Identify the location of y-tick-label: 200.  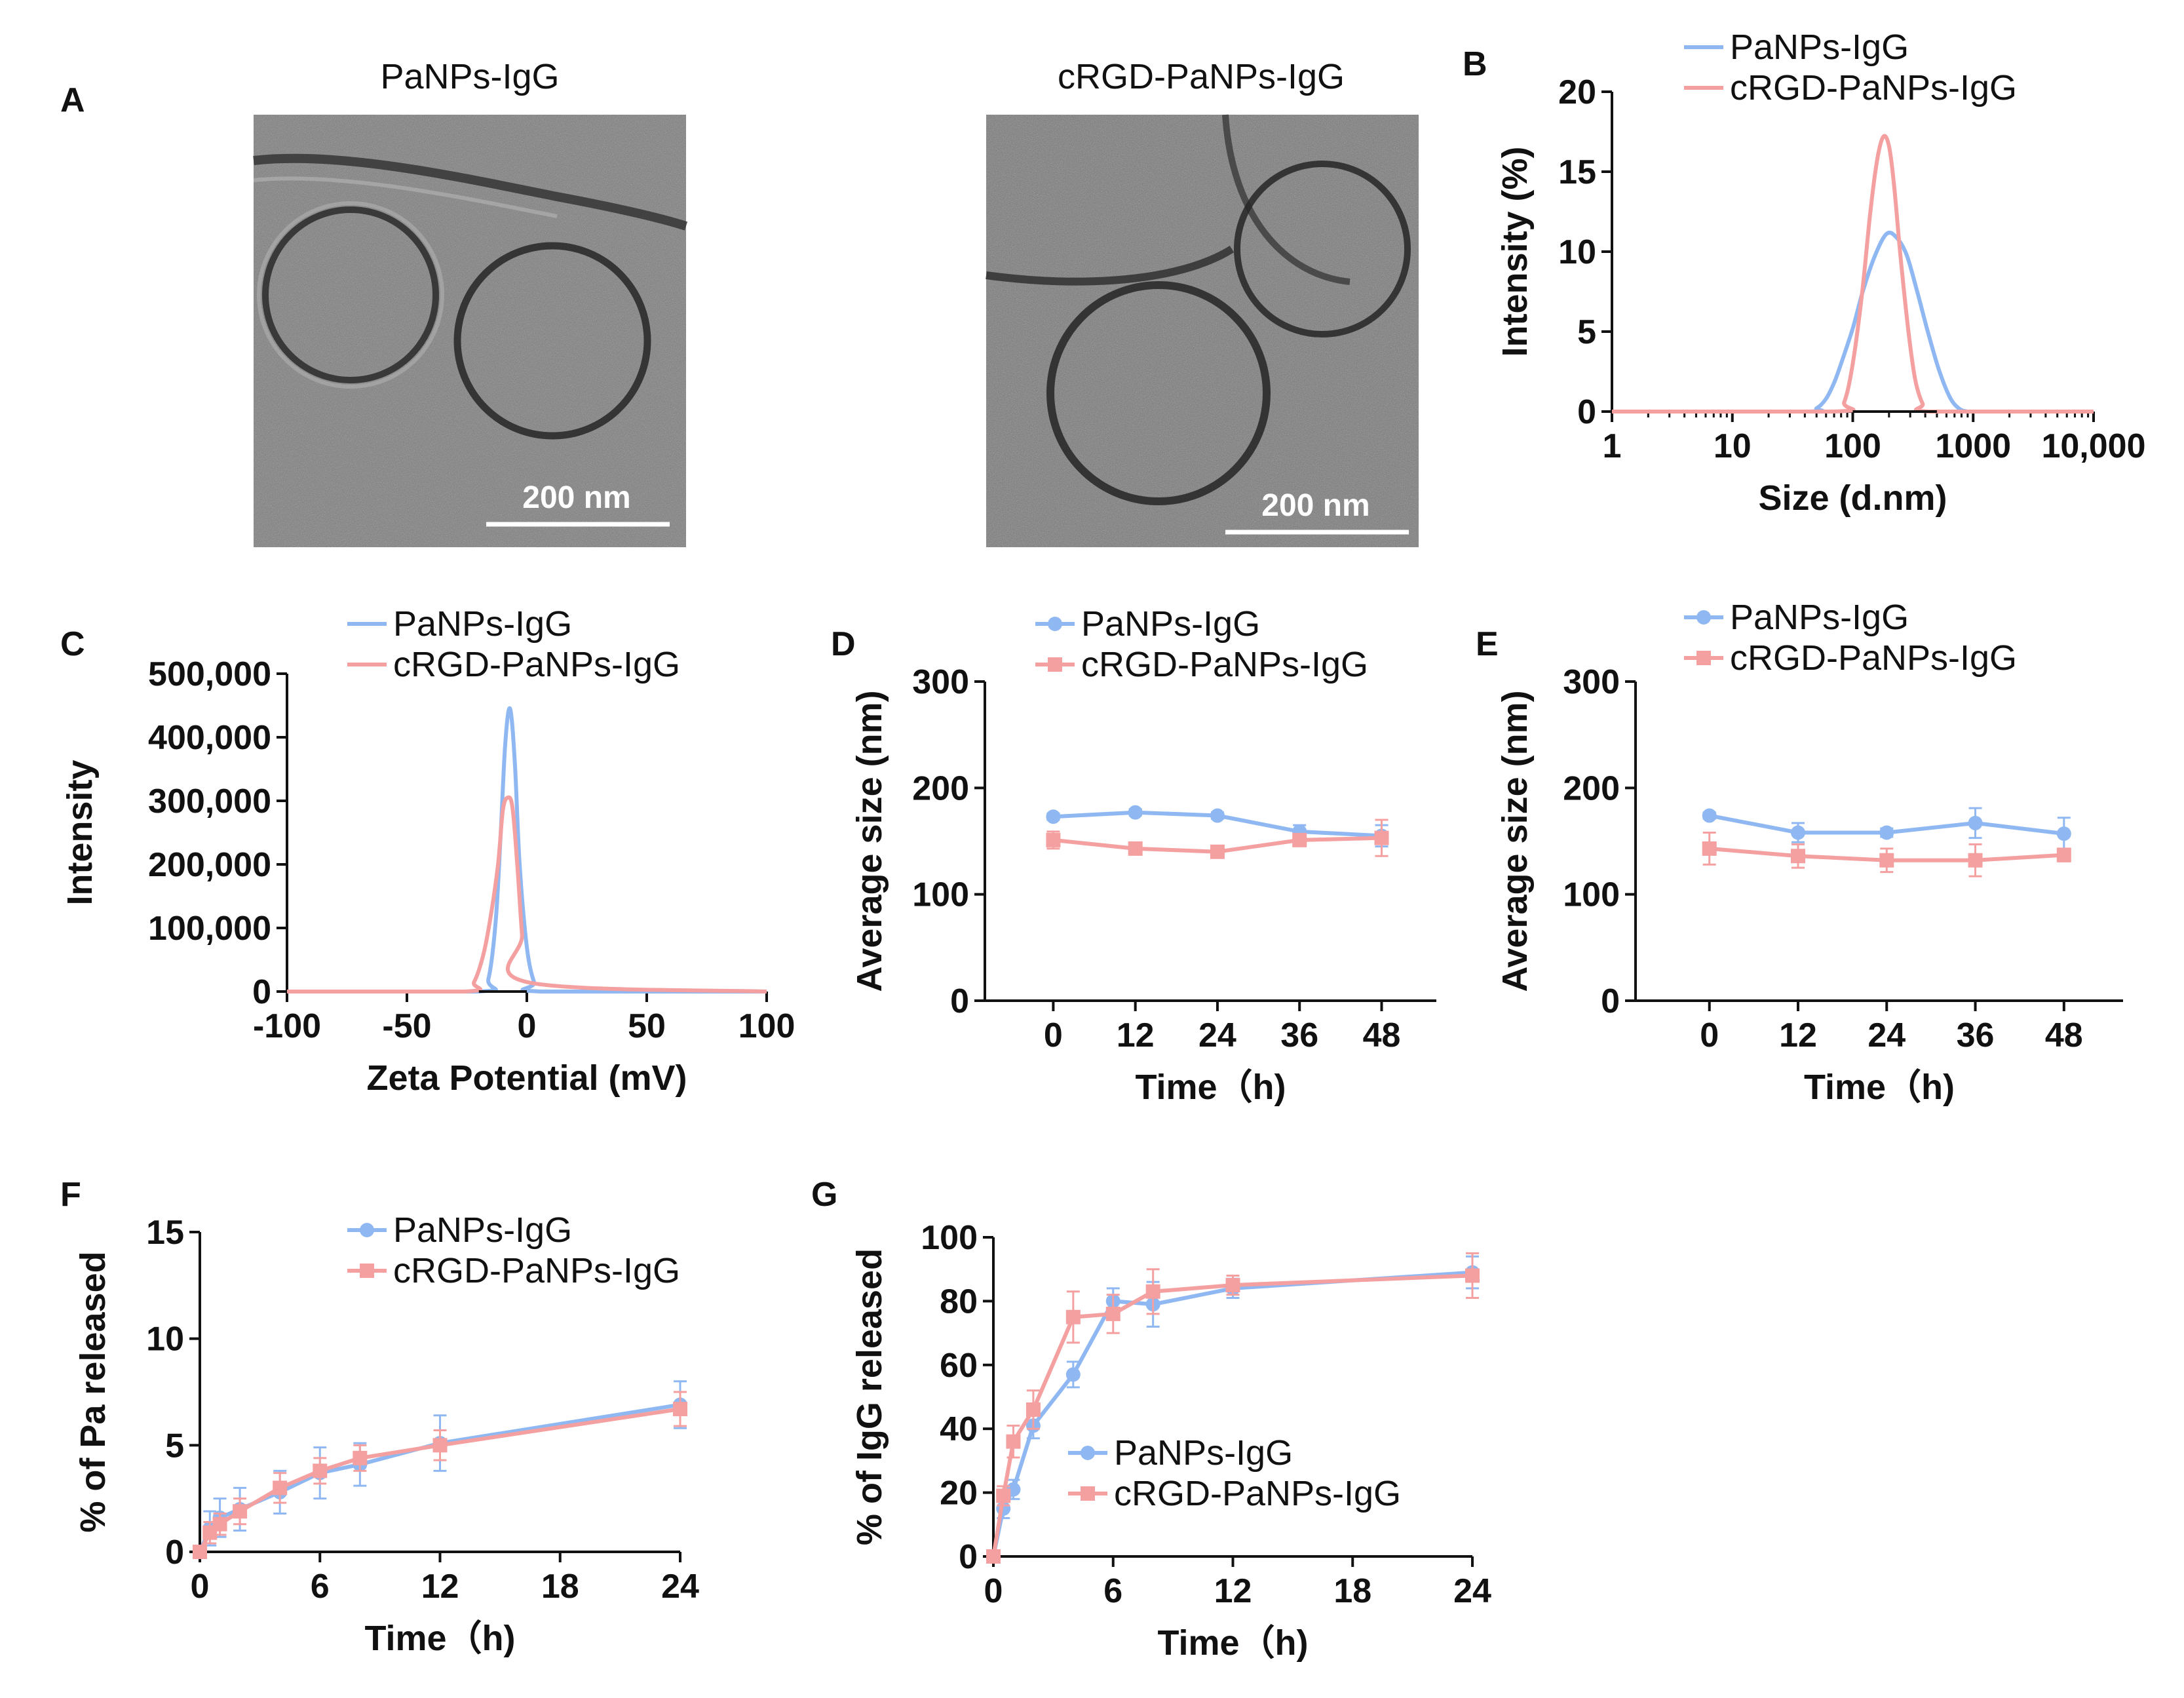
(1591, 788).